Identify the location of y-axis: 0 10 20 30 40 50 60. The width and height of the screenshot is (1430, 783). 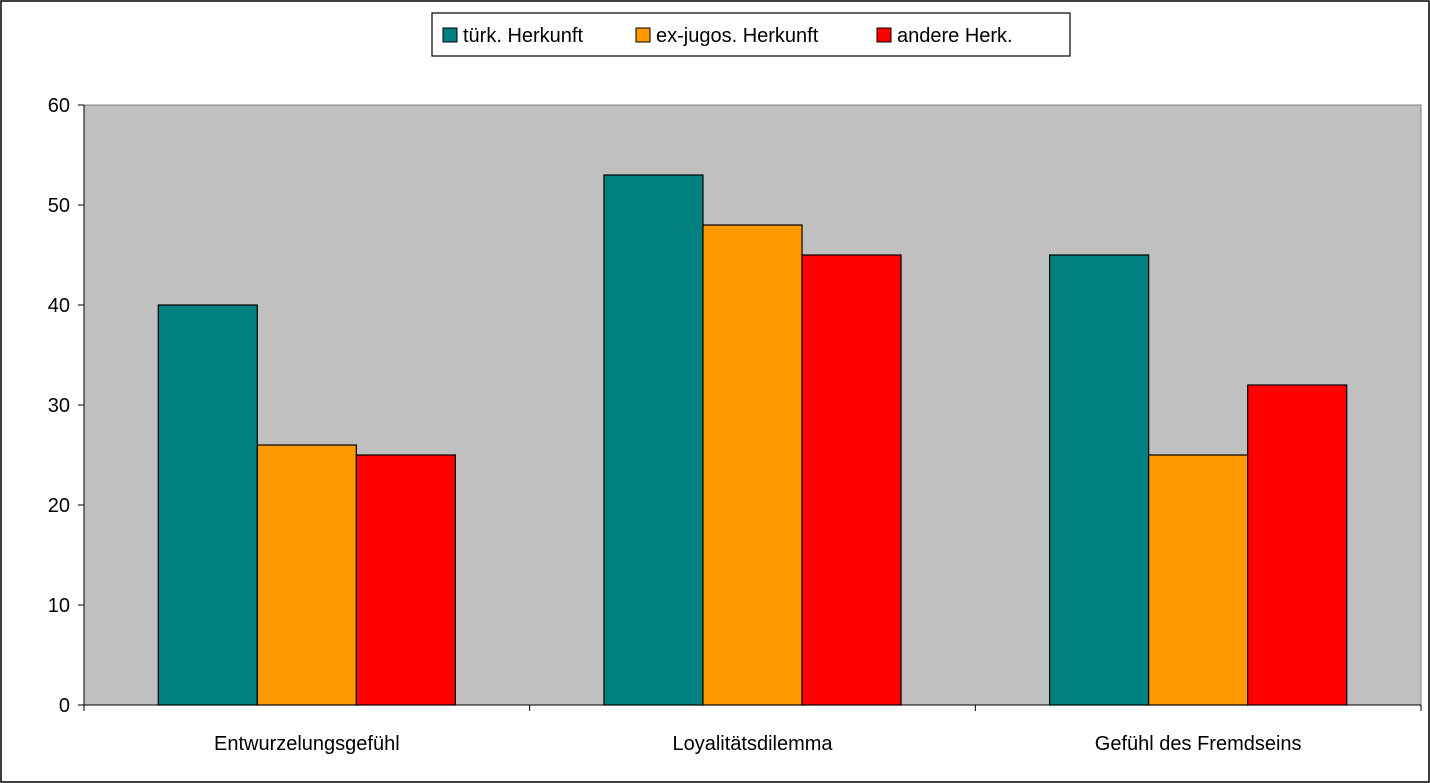
(66, 406).